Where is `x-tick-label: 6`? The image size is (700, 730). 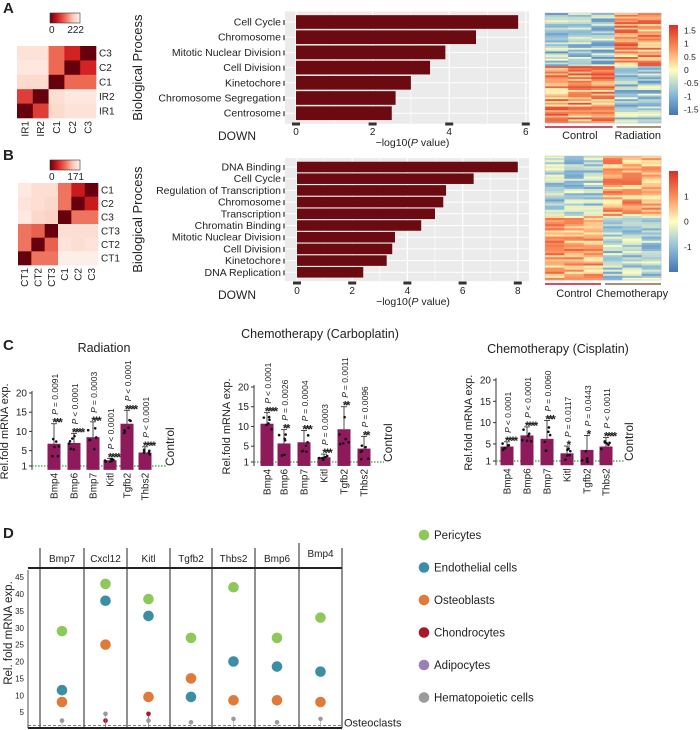 x-tick-label: 6 is located at coordinates (526, 132).